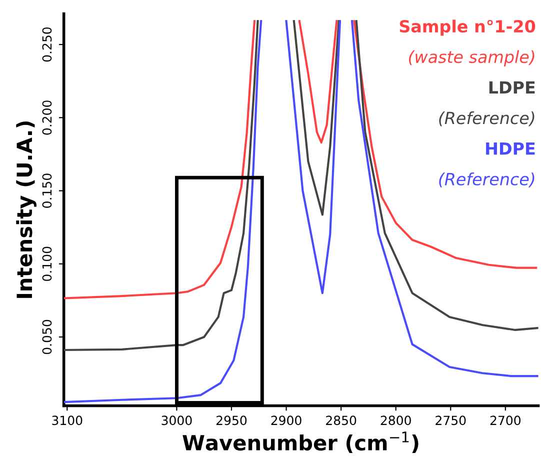 The image size is (541, 460). What do you see at coordinates (487, 103) in the screenshot?
I see `text: LDPE (Reference)` at bounding box center [487, 103].